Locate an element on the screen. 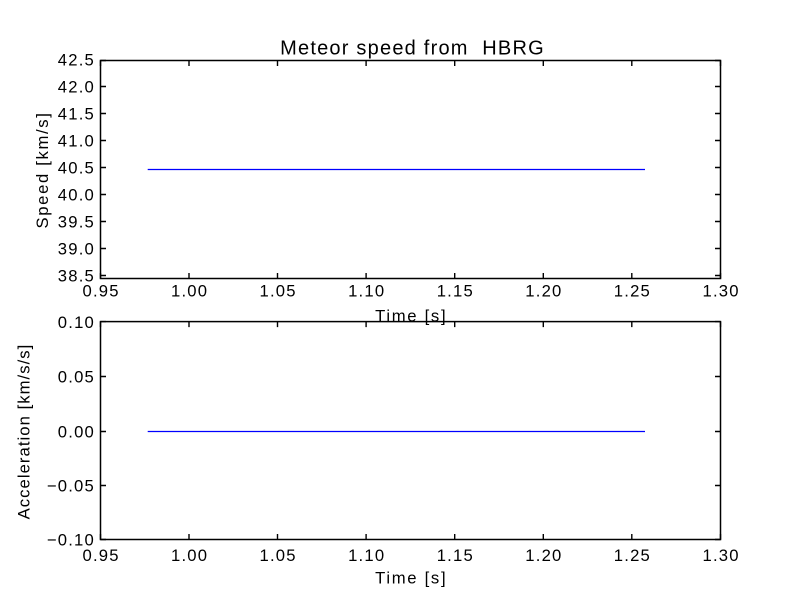  svg-text: Acceleration [km/s/s] is located at coordinates (24, 432).